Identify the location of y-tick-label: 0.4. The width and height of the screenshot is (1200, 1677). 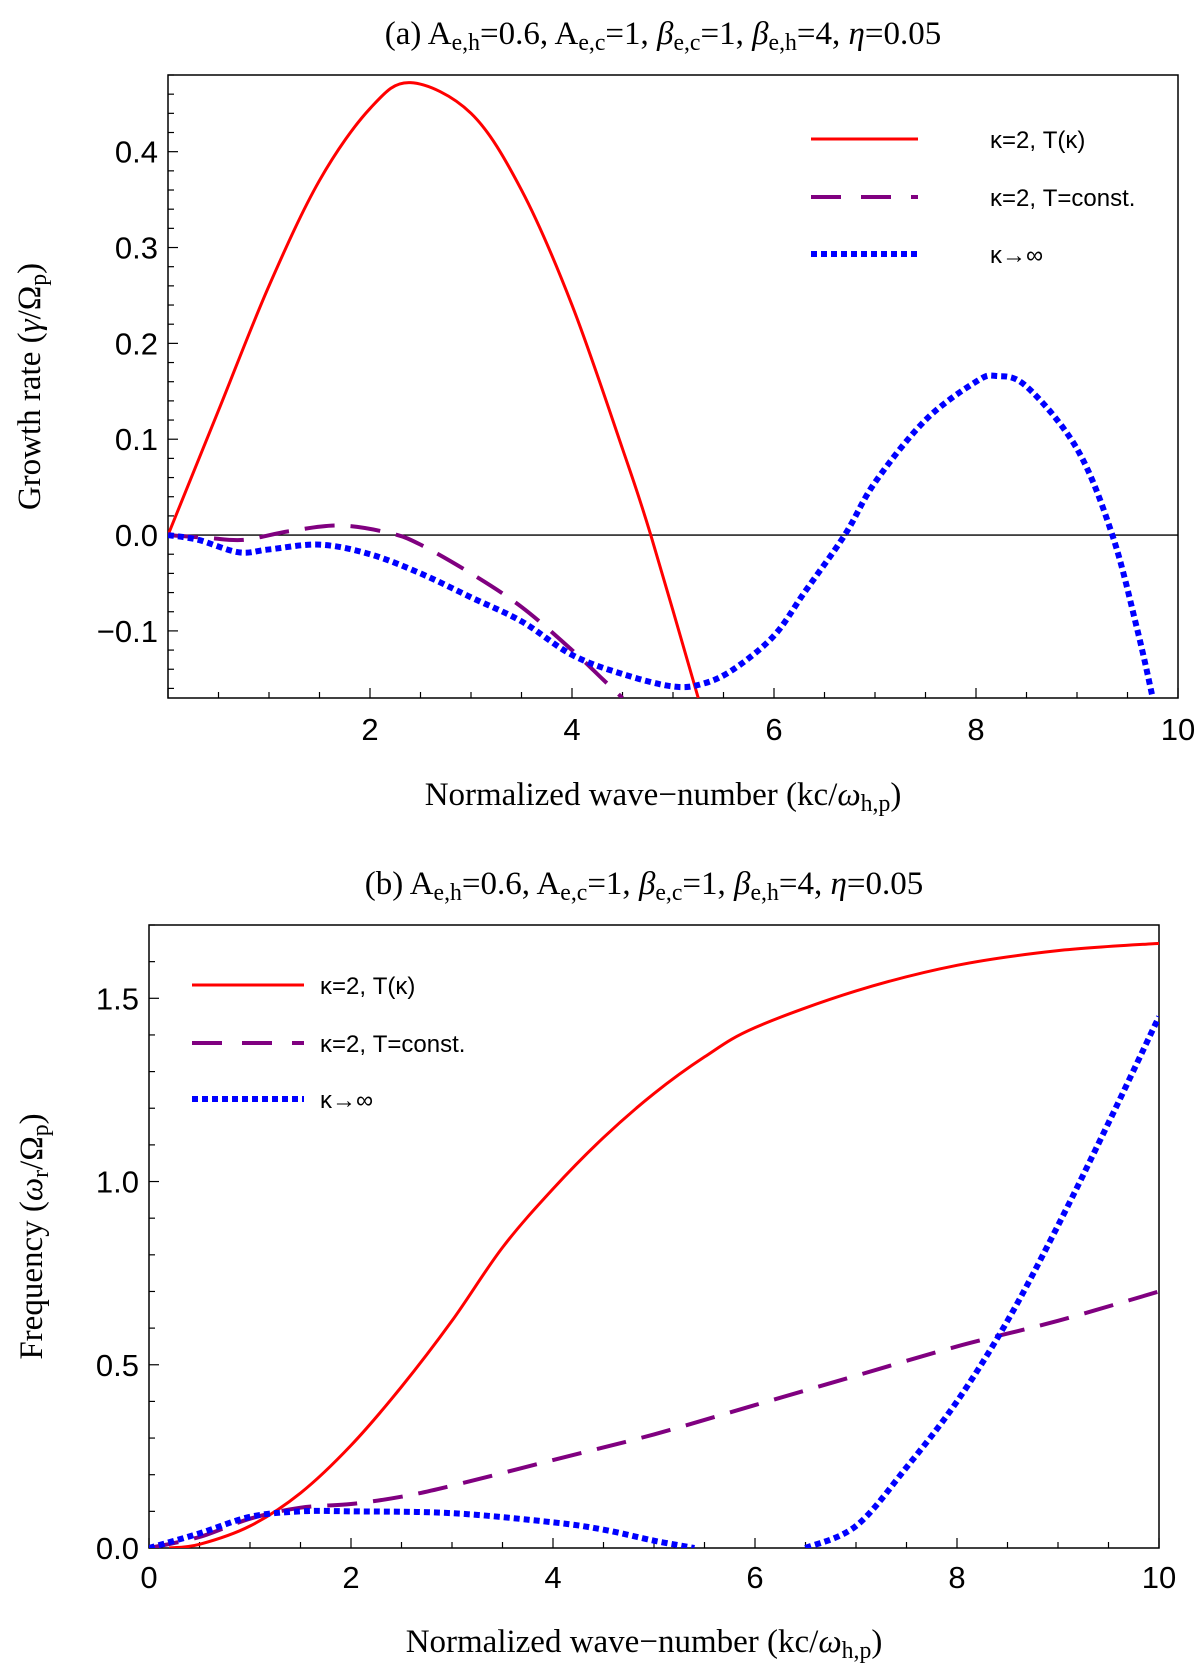
(136, 152).